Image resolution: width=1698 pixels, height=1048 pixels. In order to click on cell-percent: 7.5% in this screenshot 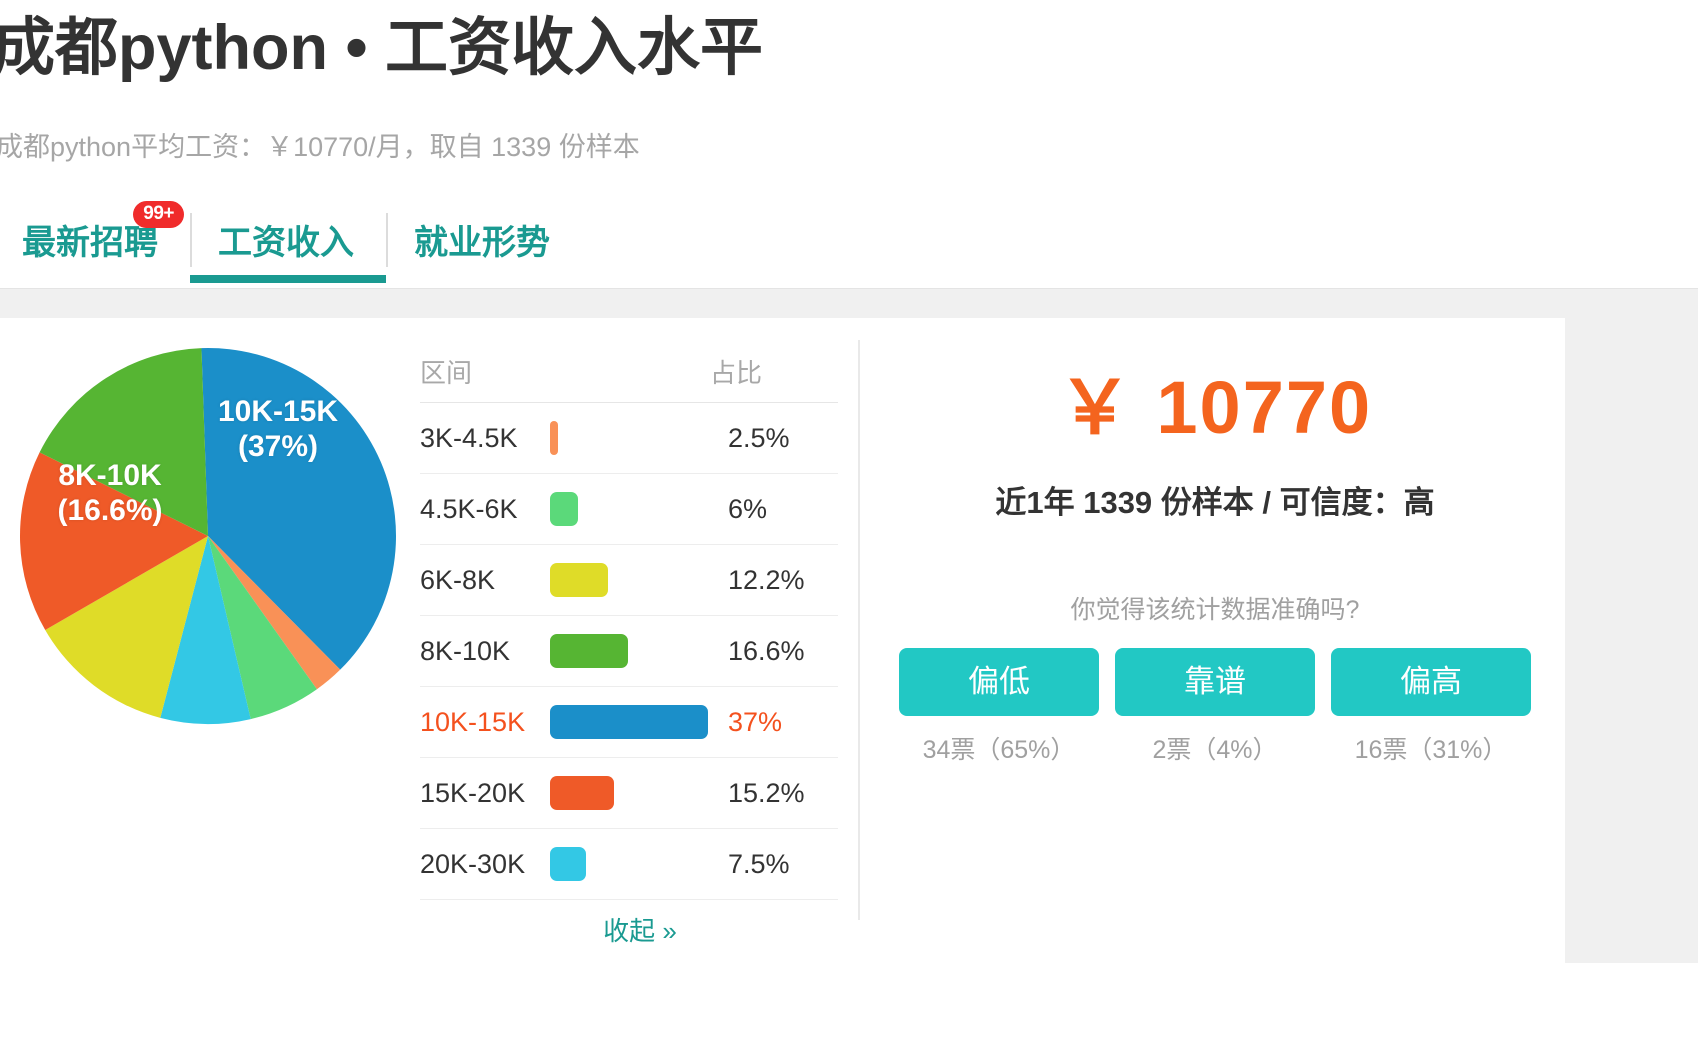, I will do `click(759, 863)`.